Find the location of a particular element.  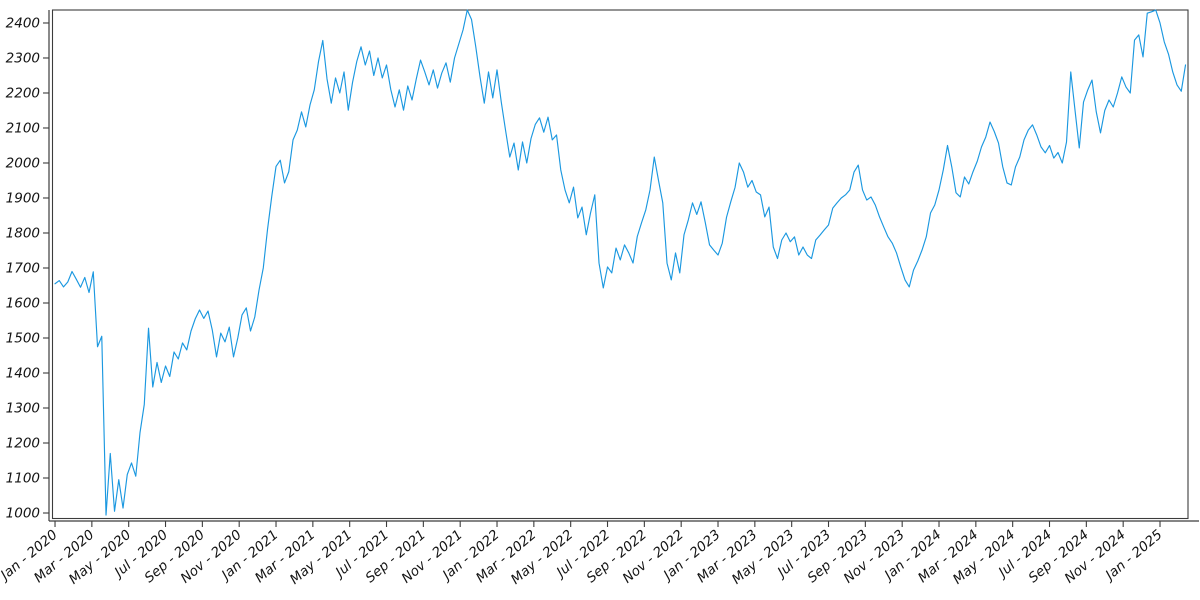

y-tick-label: 1600 is located at coordinates (23, 303).